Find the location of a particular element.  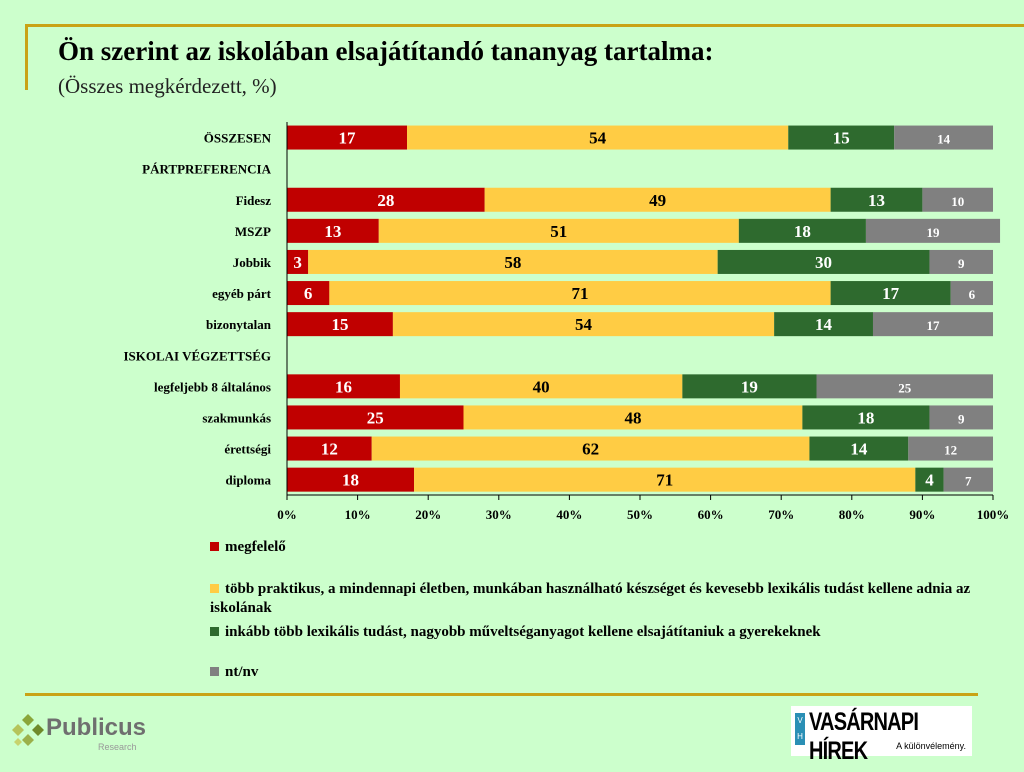

vh-badge: V H is located at coordinates (800, 729).